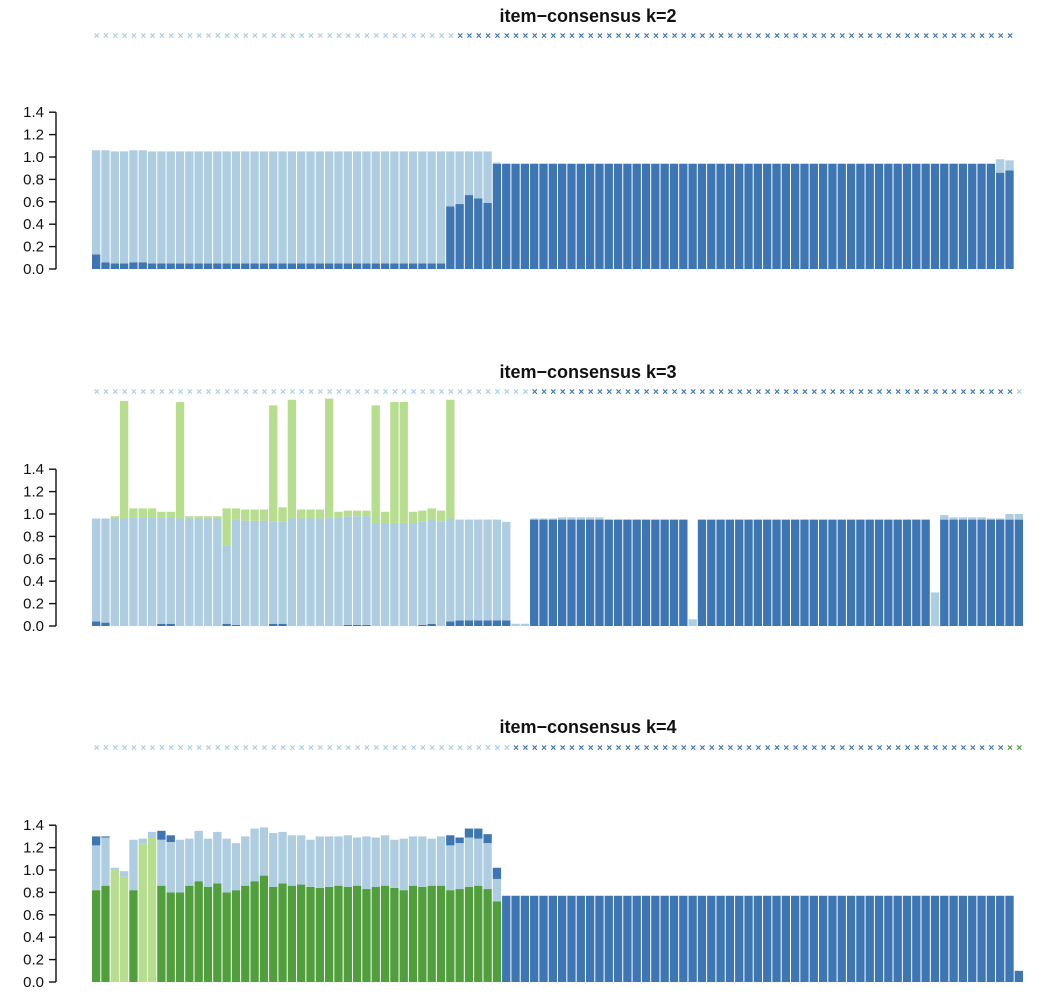 The width and height of the screenshot is (1042, 1008). What do you see at coordinates (33, 179) in the screenshot?
I see `y-tick-label: 0.8` at bounding box center [33, 179].